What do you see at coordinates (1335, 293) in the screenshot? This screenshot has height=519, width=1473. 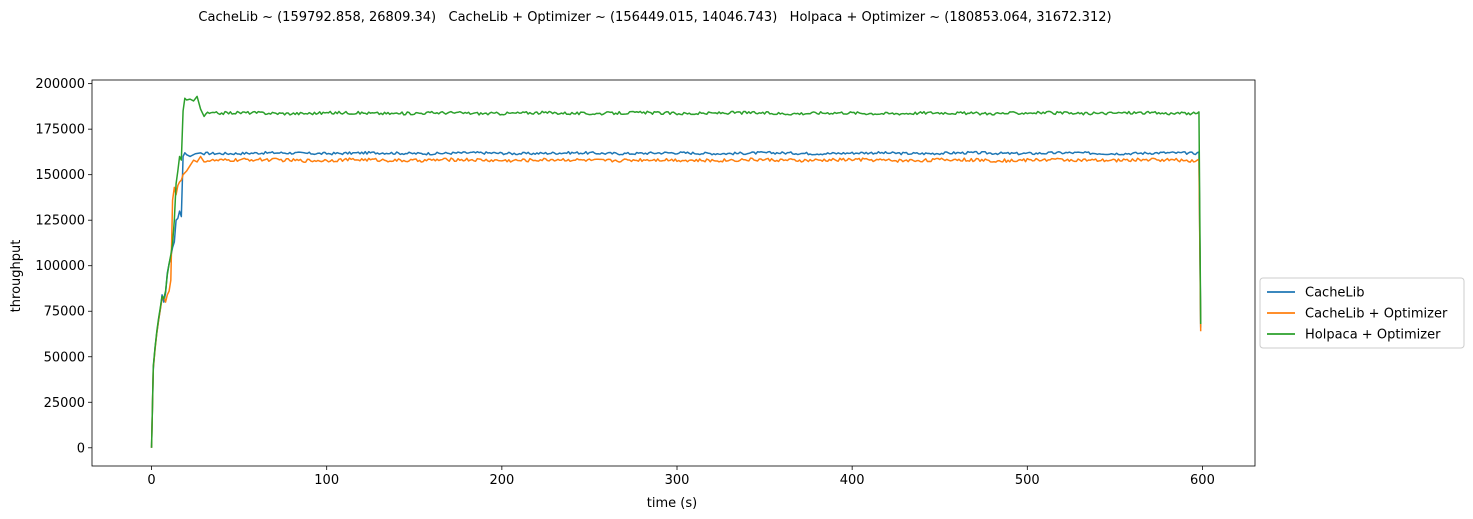 I see `legend-label-0: CacheLib` at bounding box center [1335, 293].